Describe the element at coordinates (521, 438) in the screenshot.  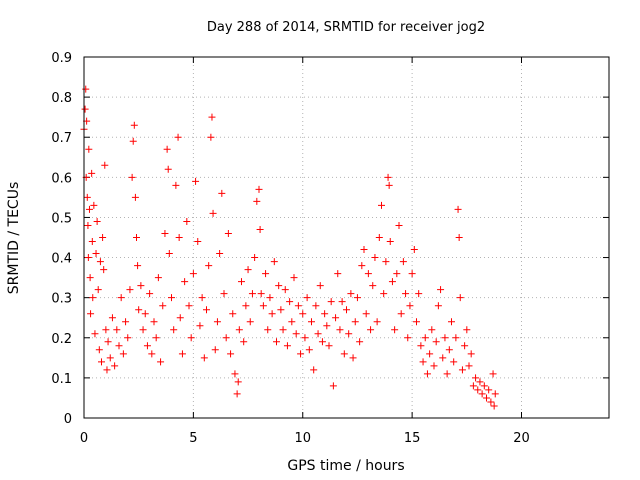
I see `x-tick-label: 20` at that location.